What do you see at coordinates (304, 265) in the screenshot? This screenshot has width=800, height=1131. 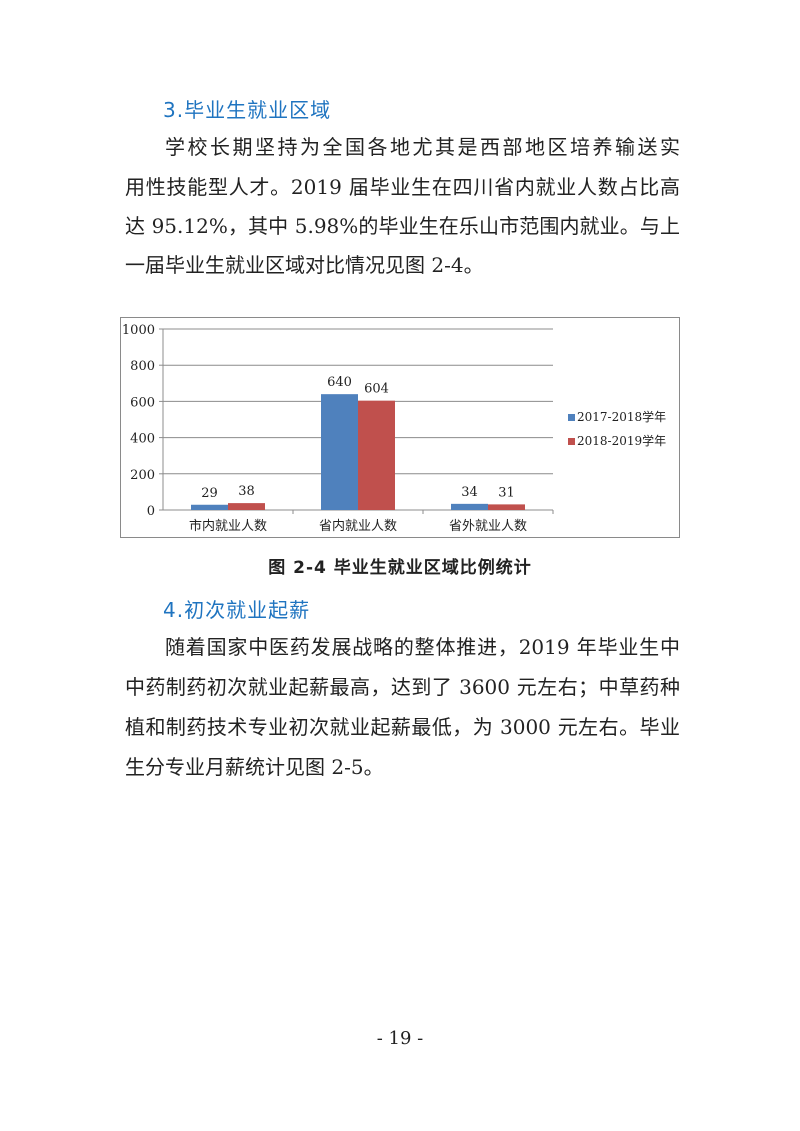 I see `paragraph-line: 一届毕业生就业区域对比情况见图 2-4。` at bounding box center [304, 265].